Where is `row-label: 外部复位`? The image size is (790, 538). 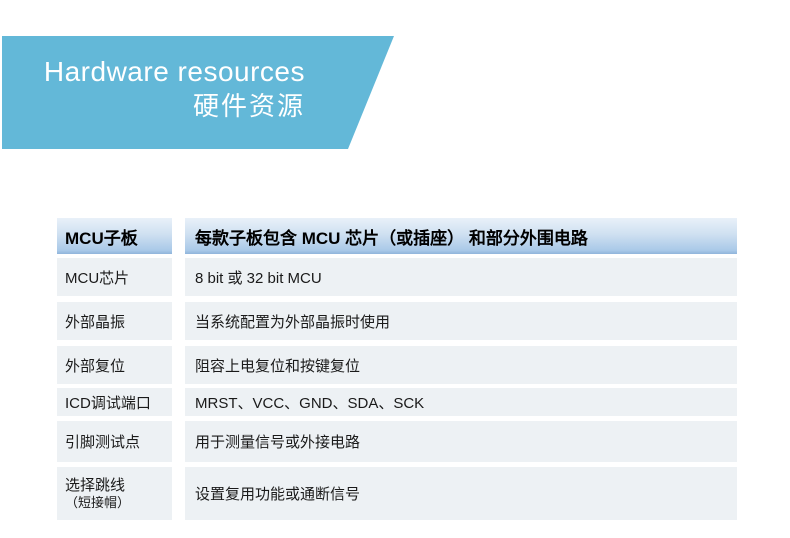
row-label: 外部复位 is located at coordinates (114, 365).